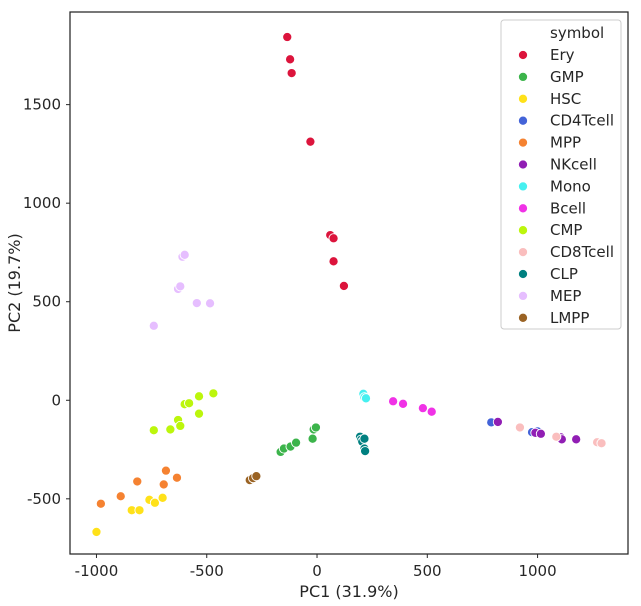 The image size is (641, 606). What do you see at coordinates (523, 252) in the screenshot?
I see `legend-marker-cd8tcell` at bounding box center [523, 252].